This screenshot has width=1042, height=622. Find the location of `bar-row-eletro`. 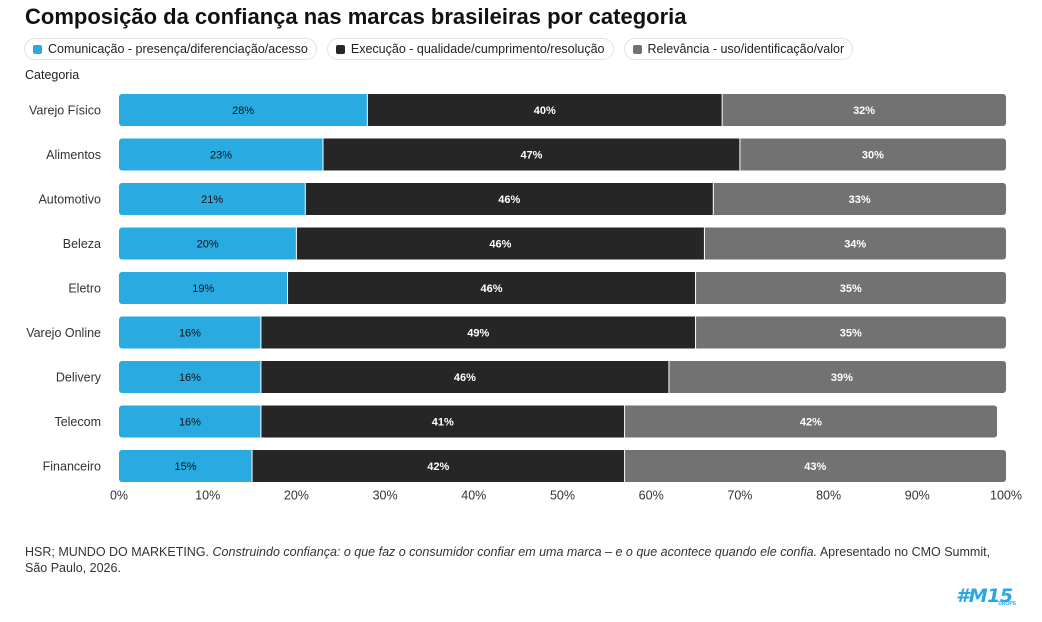

bar-row-eletro is located at coordinates (562, 288).